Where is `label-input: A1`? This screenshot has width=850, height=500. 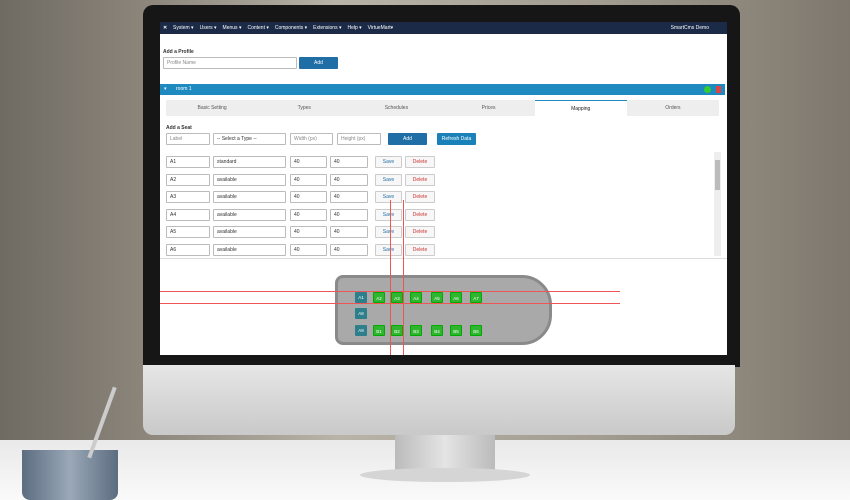
label-input: A1 is located at coordinates (188, 162).